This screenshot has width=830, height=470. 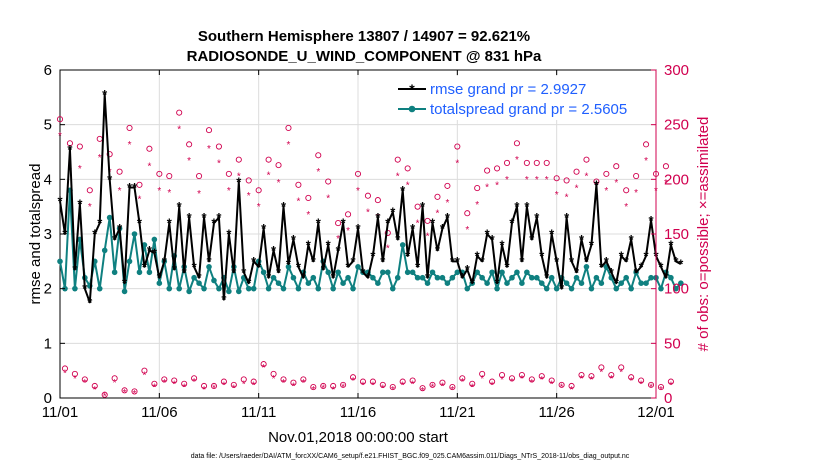 What do you see at coordinates (508, 89) in the screenshot?
I see `legend-rmse-label: rmse grand pr = 2.9927` at bounding box center [508, 89].